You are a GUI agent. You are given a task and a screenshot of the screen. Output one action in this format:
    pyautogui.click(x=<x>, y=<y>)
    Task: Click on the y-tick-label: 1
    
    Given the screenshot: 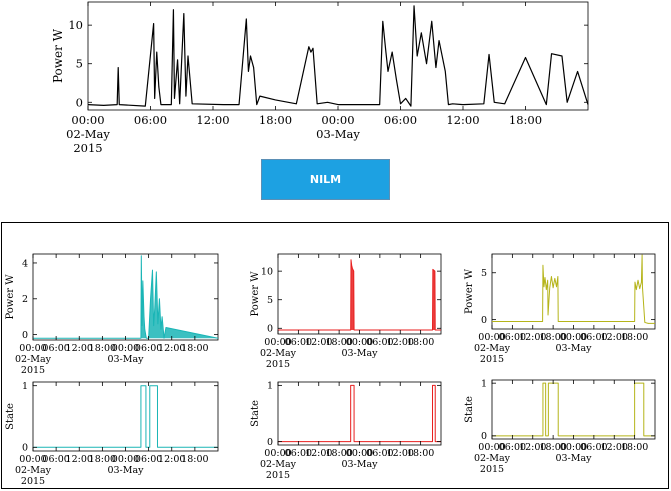 What is the action you would take?
    pyautogui.click(x=25, y=386)
    